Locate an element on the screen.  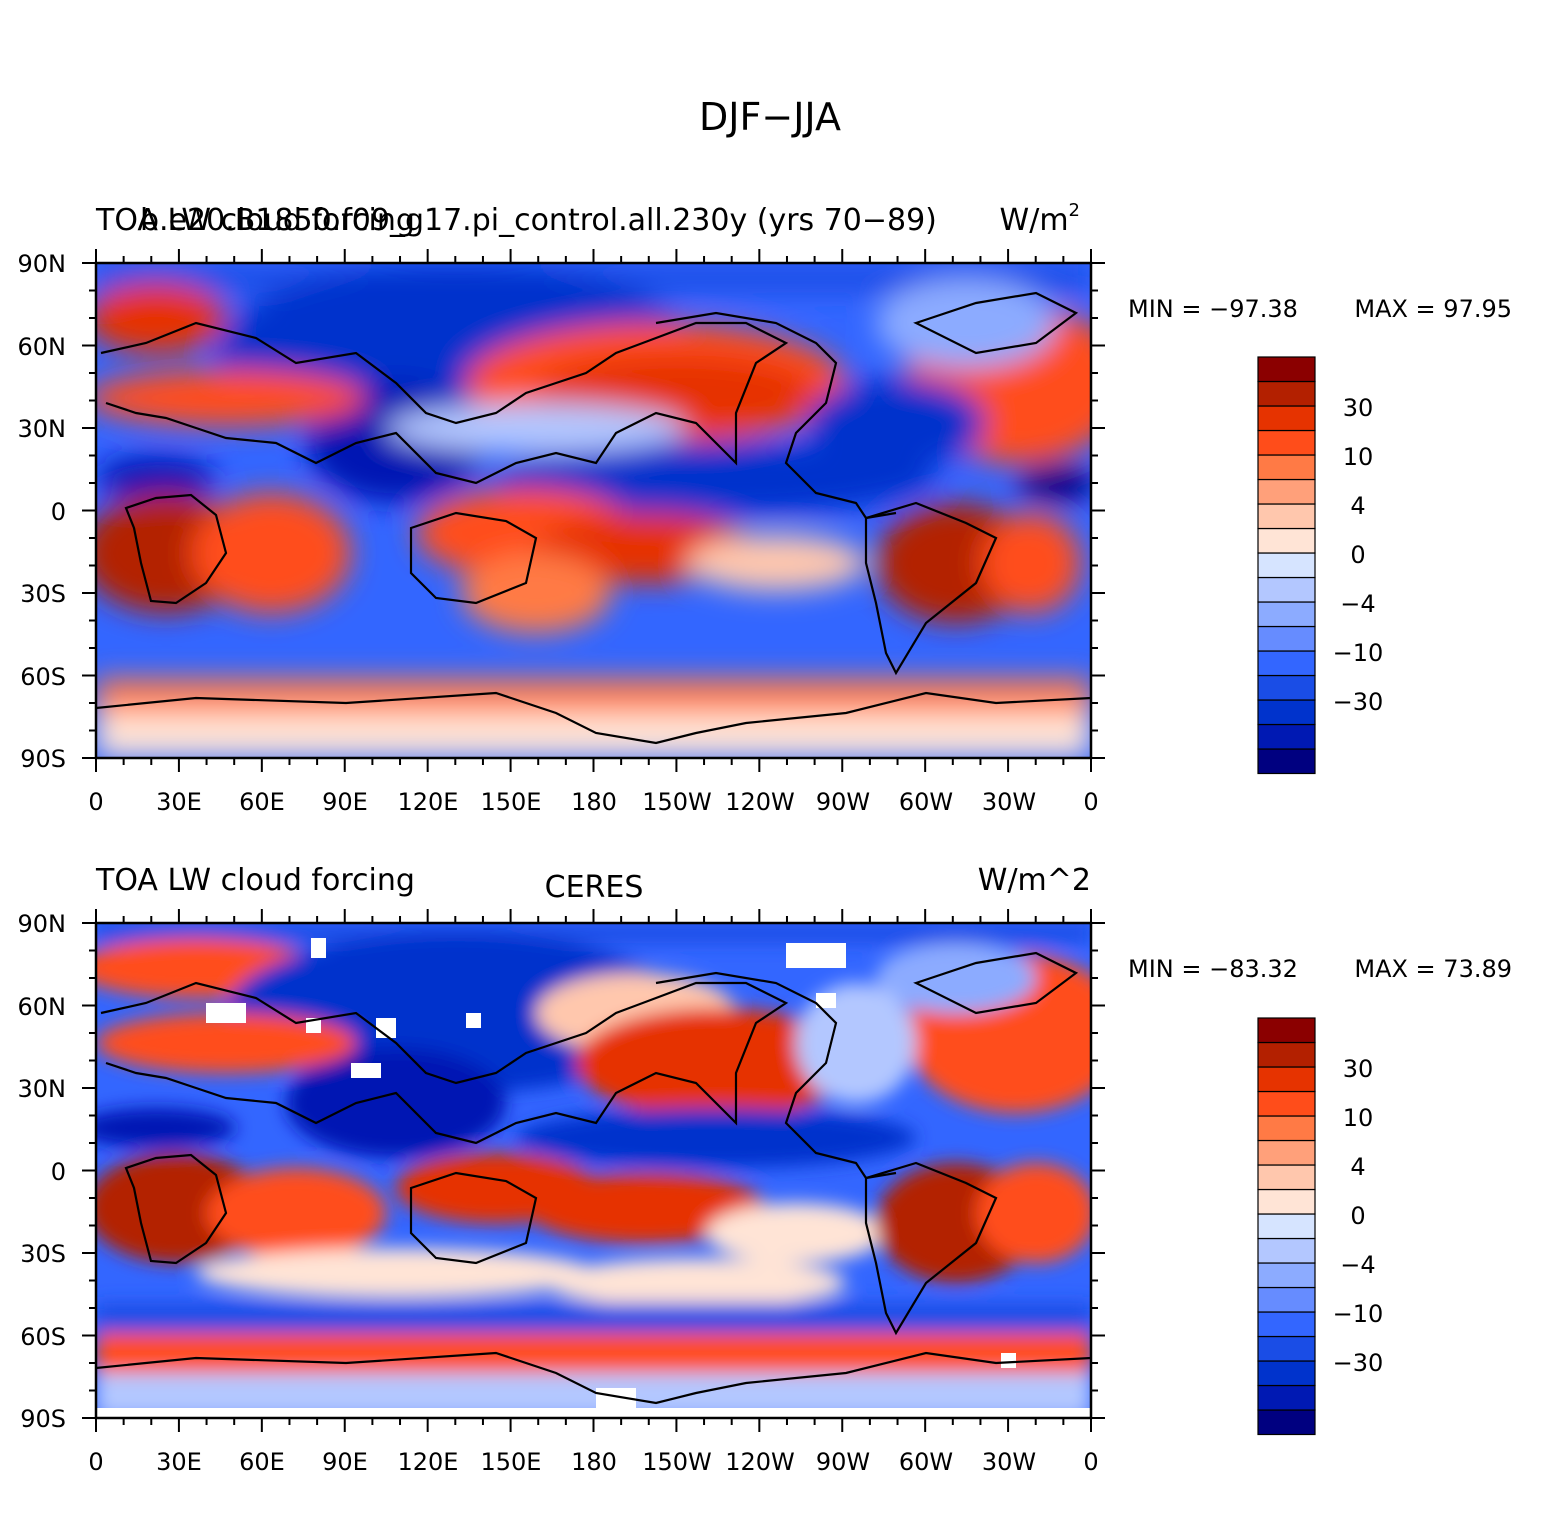
panel-units: W/m2 is located at coordinates (1040, 219).